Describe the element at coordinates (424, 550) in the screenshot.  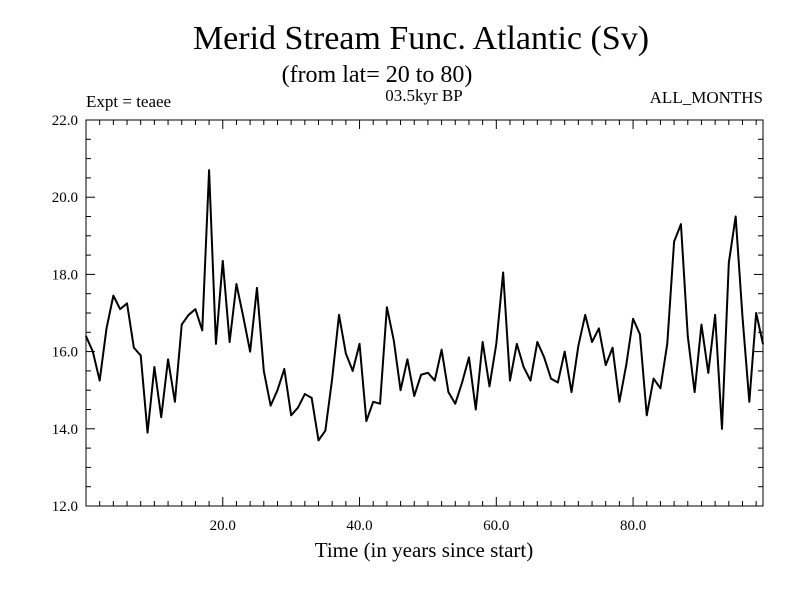
I see `x-axis-label: Time (in years since start)` at that location.